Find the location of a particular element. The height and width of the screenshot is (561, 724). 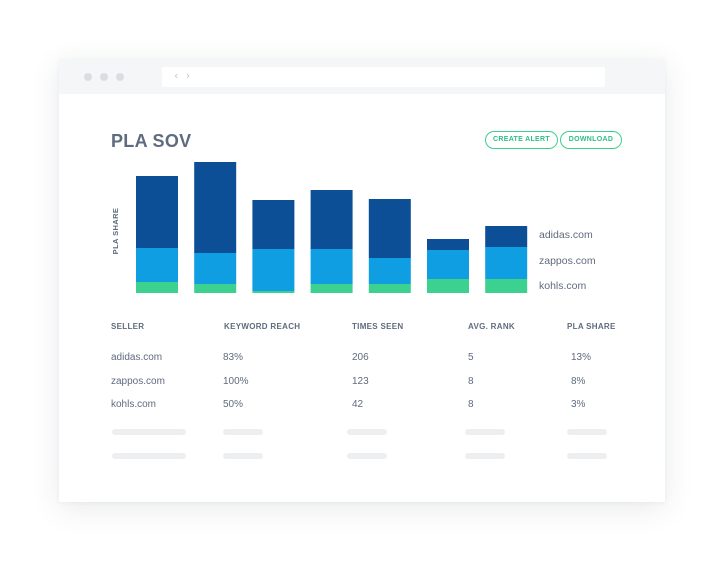

browser-titlebar: ‹ › is located at coordinates (362, 76).